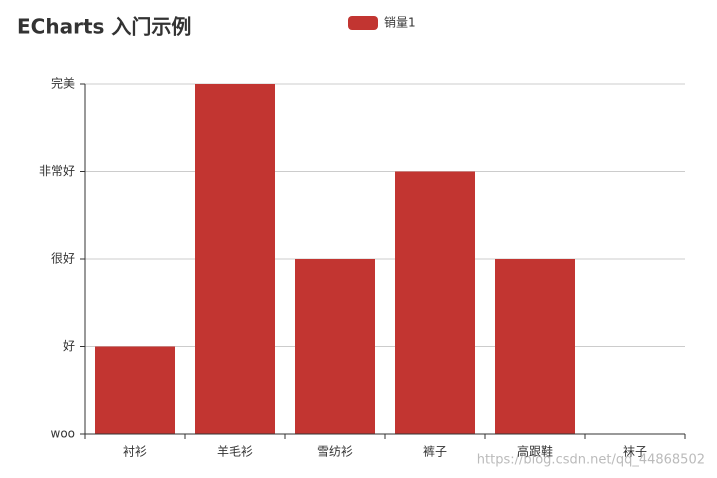 This screenshot has height=478, width=717. What do you see at coordinates (63, 434) in the screenshot?
I see `y-tick-label: woo` at bounding box center [63, 434].